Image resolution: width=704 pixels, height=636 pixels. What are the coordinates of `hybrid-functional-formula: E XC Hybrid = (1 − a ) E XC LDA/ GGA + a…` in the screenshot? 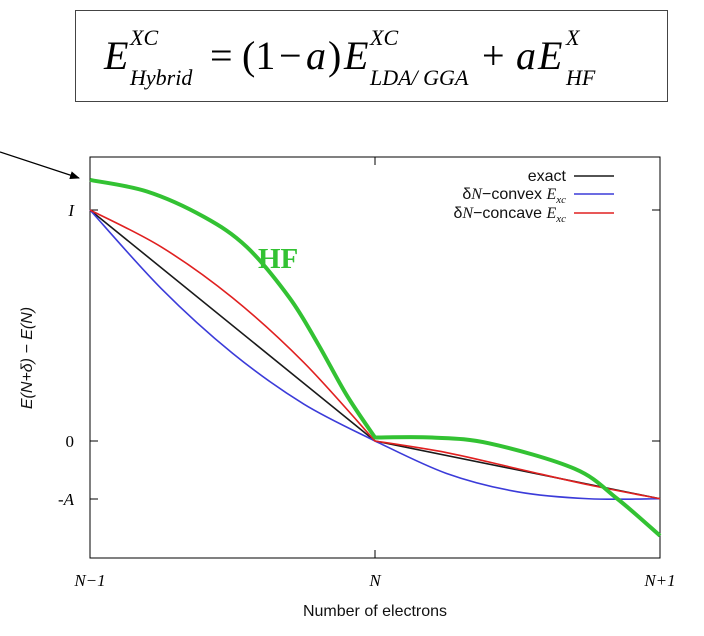 It's located at (349, 57).